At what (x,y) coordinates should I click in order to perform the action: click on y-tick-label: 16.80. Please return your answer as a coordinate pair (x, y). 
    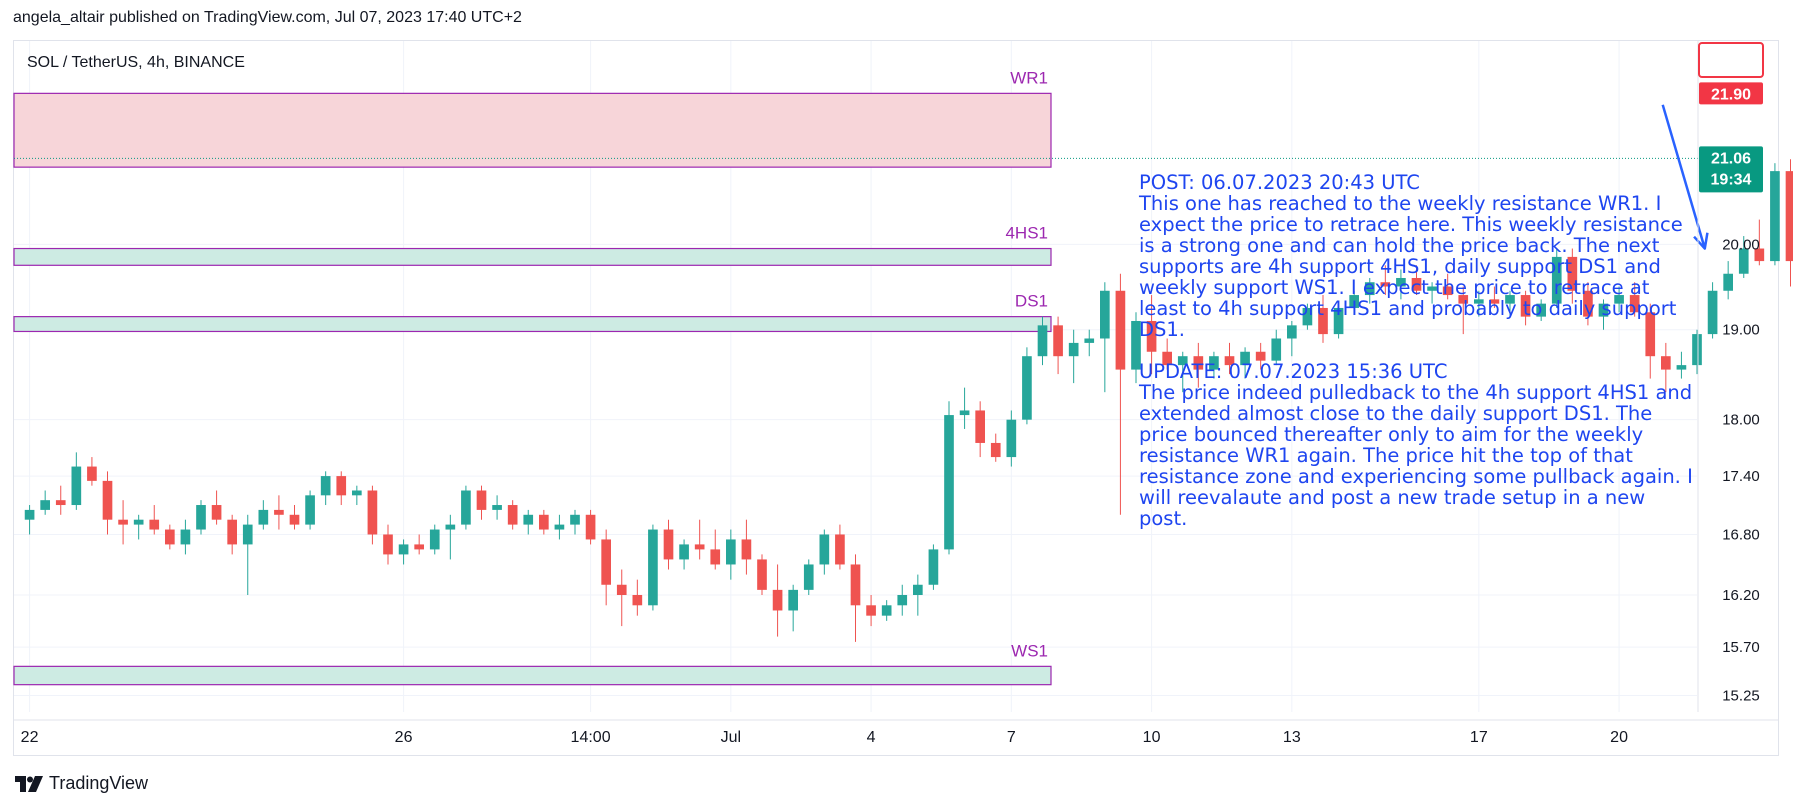
    Looking at the image, I should click on (1741, 534).